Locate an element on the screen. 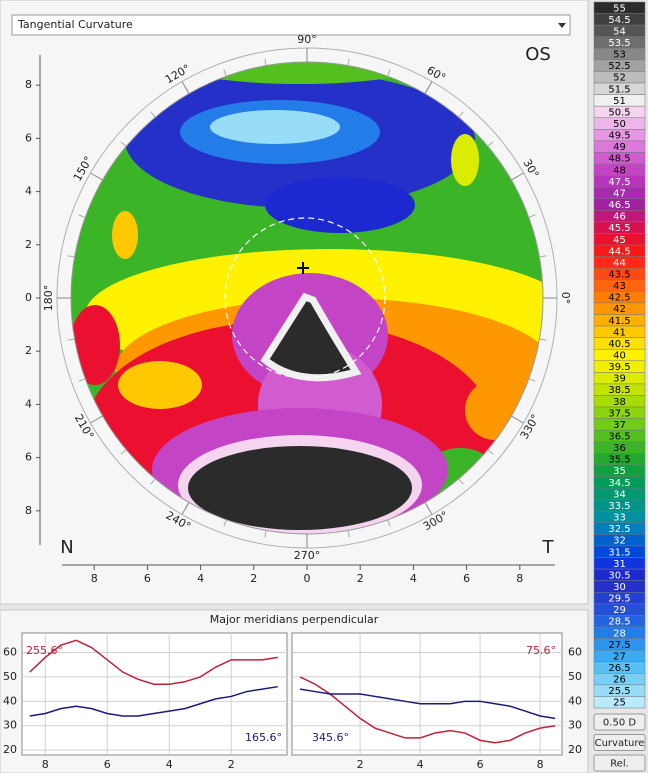  scale-label: 46.5 is located at coordinates (619, 205).